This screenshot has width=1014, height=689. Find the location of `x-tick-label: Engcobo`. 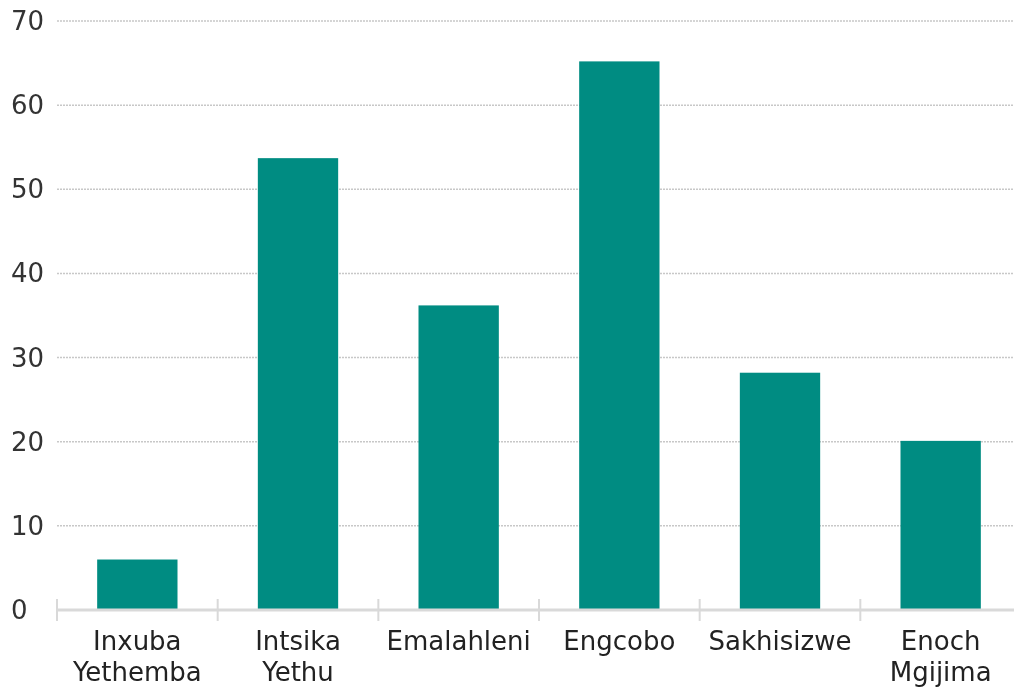

x-tick-label: Engcobo is located at coordinates (619, 641).